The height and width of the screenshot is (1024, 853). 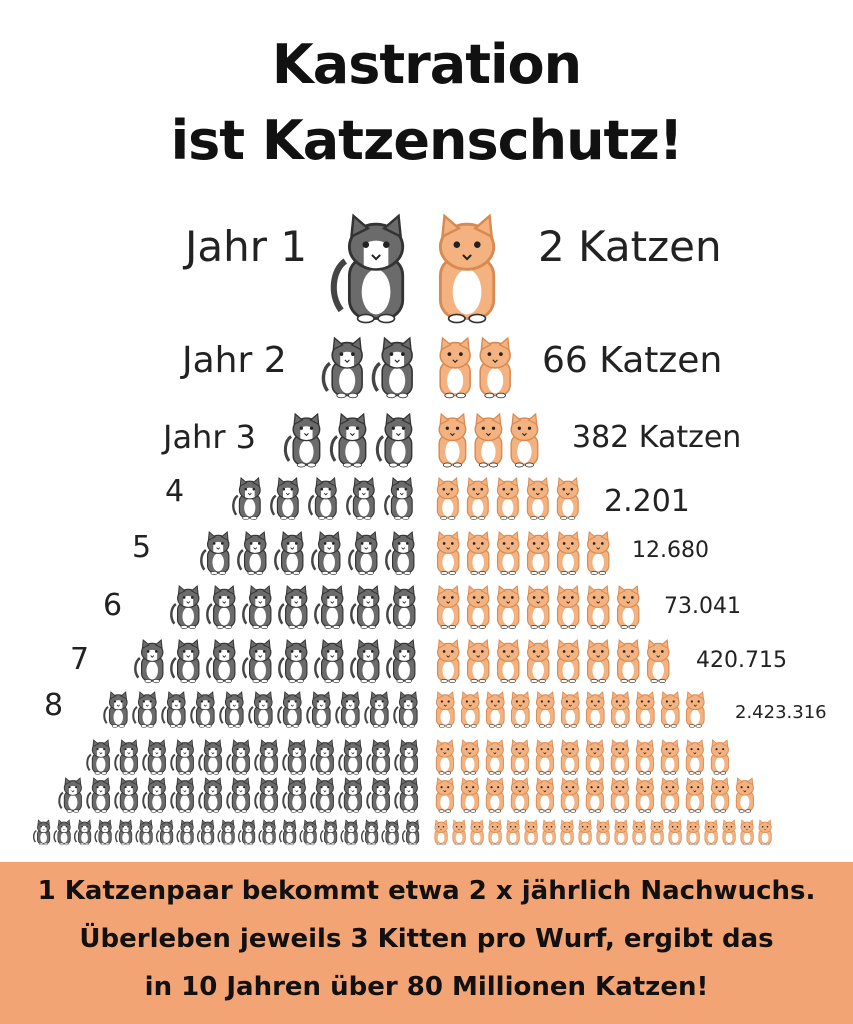 I want to click on count-label-1: 2 Katzen, so click(x=630, y=246).